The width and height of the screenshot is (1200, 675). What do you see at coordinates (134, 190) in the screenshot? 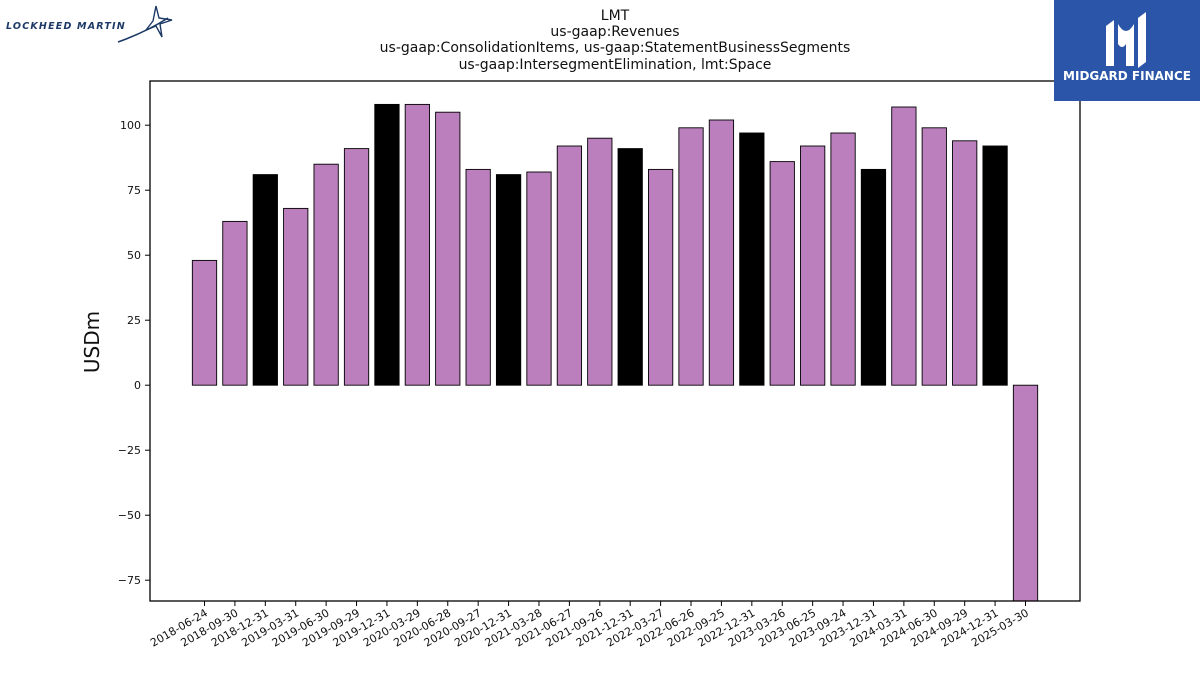
I see `y-tick-label: 75` at bounding box center [134, 190].